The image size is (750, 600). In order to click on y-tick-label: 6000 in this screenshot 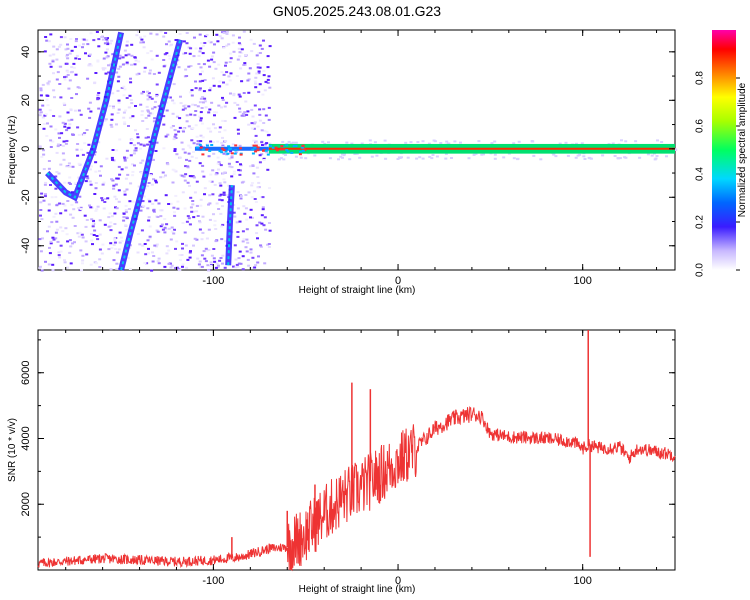, I will do `click(26, 372)`.